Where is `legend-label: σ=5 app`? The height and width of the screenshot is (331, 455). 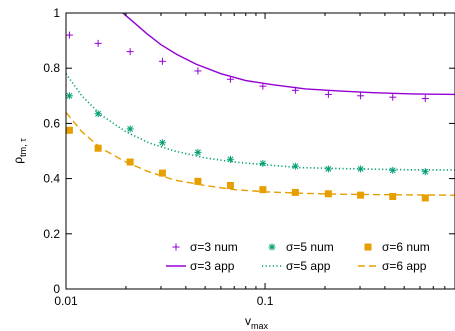
legend-label: σ=5 app is located at coordinates (308, 266).